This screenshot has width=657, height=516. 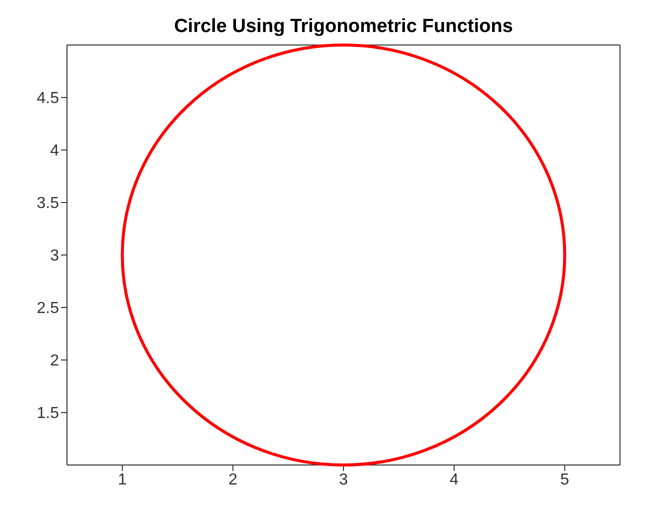 I want to click on x-tick-label: 1, so click(x=122, y=479).